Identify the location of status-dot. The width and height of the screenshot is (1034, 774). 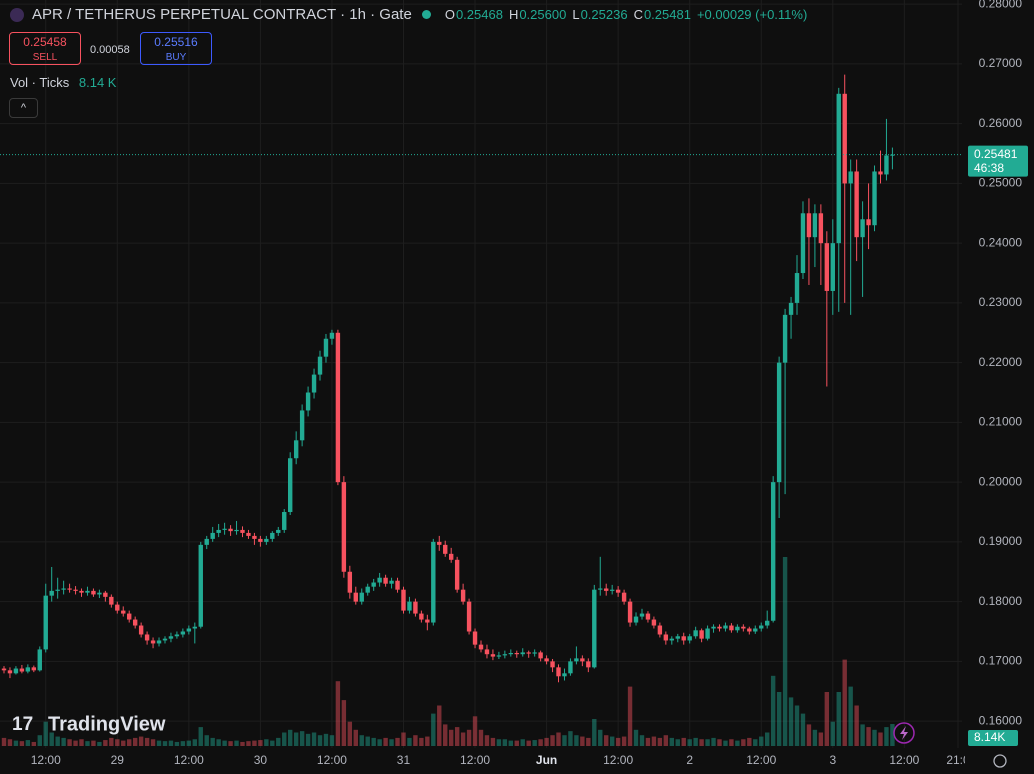
(426, 14).